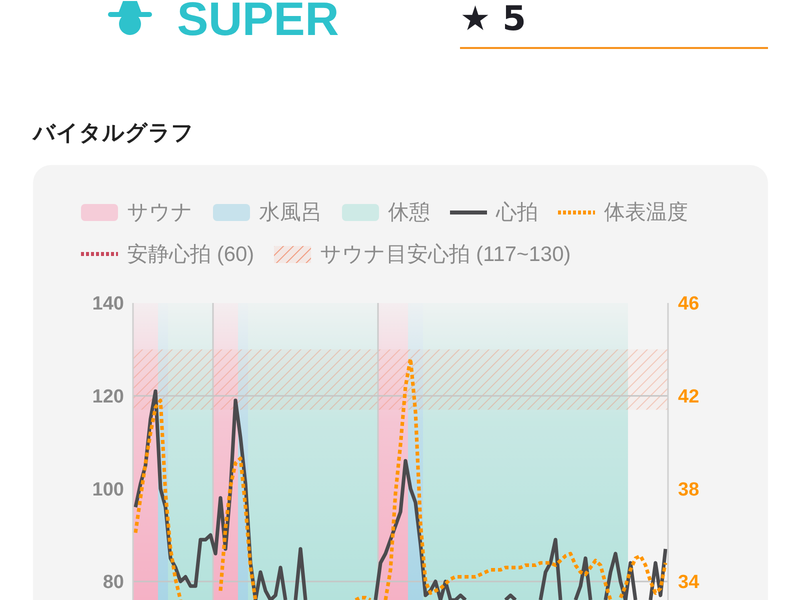 The image size is (800, 600). What do you see at coordinates (160, 213) in the screenshot?
I see `legend-label: サウナ` at bounding box center [160, 213].